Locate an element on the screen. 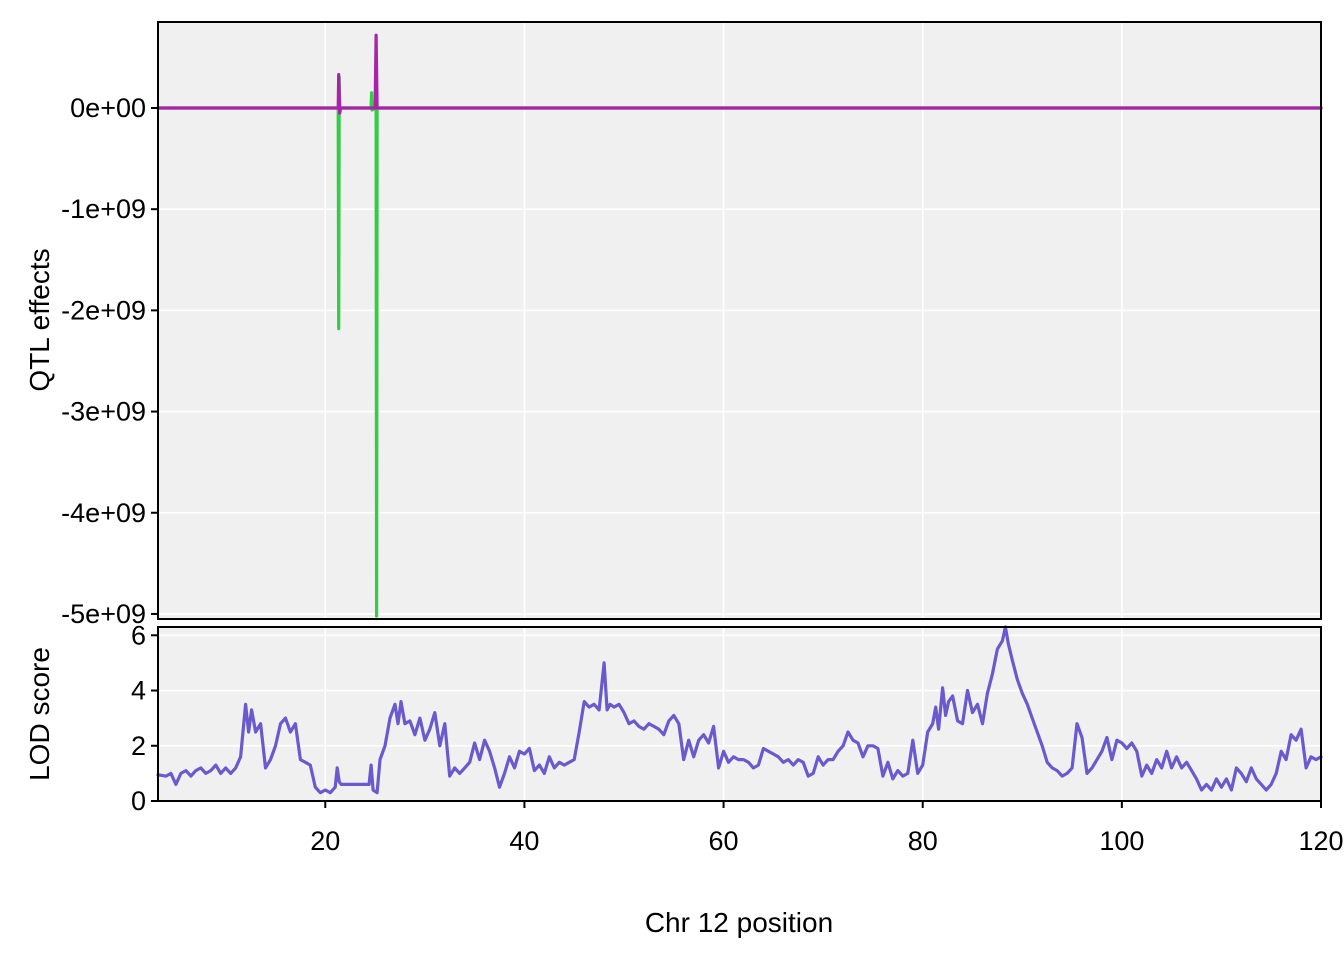  effects-y-tick-label: -4e+09 is located at coordinates (103, 513).